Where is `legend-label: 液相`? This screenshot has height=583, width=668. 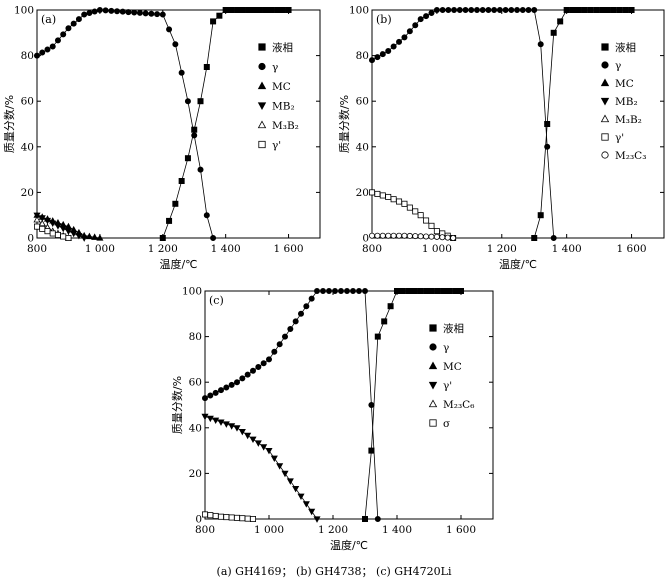 legend-label: 液相 is located at coordinates (453, 328).